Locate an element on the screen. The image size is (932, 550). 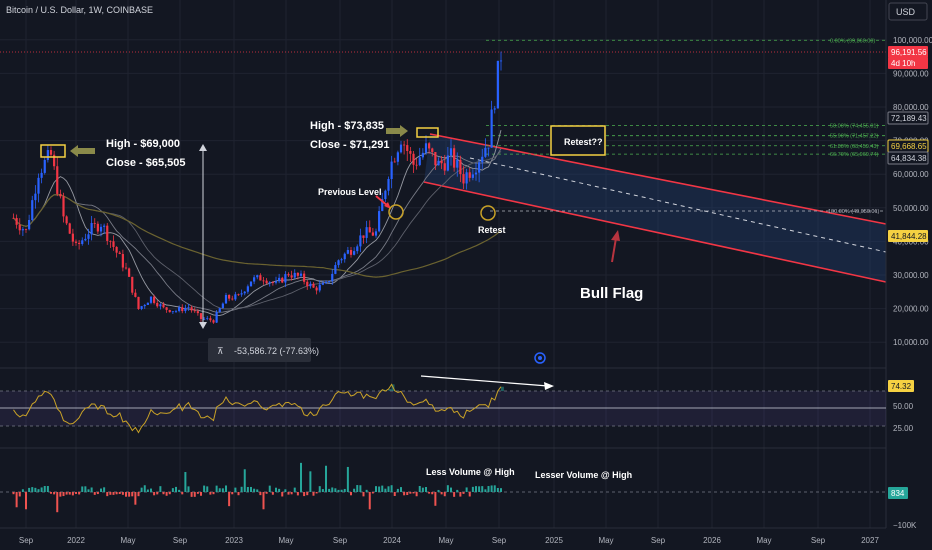
flag-mid-line is located at coordinates (678, 205).